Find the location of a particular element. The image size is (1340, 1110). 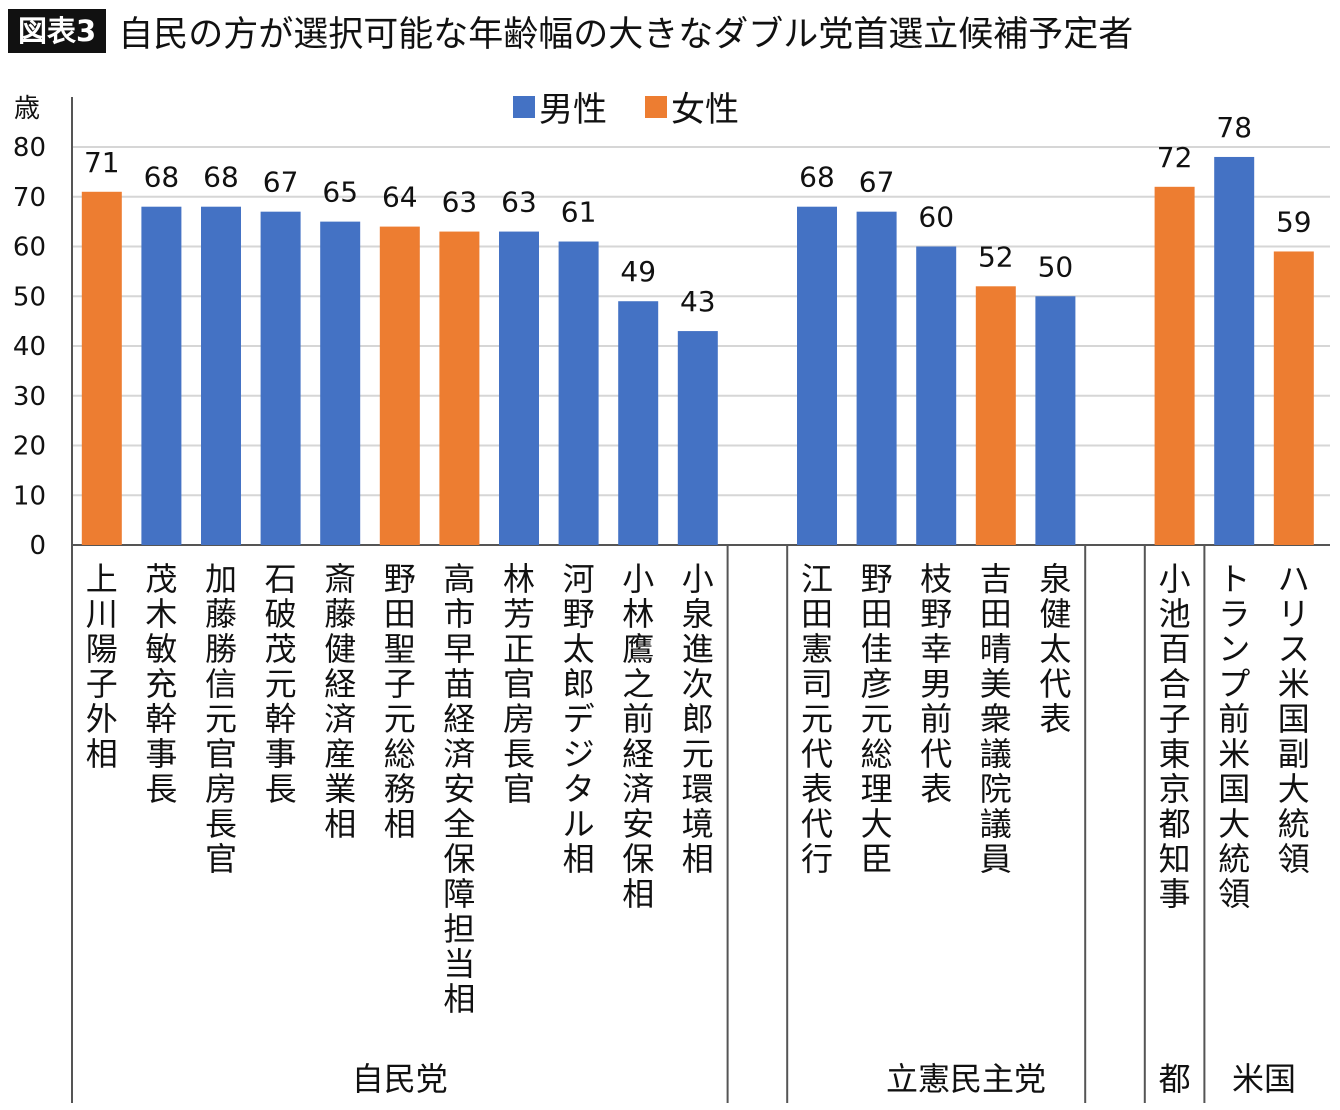

category-label: 吉田晴美衆議院議員 is located at coordinates (996, 719).